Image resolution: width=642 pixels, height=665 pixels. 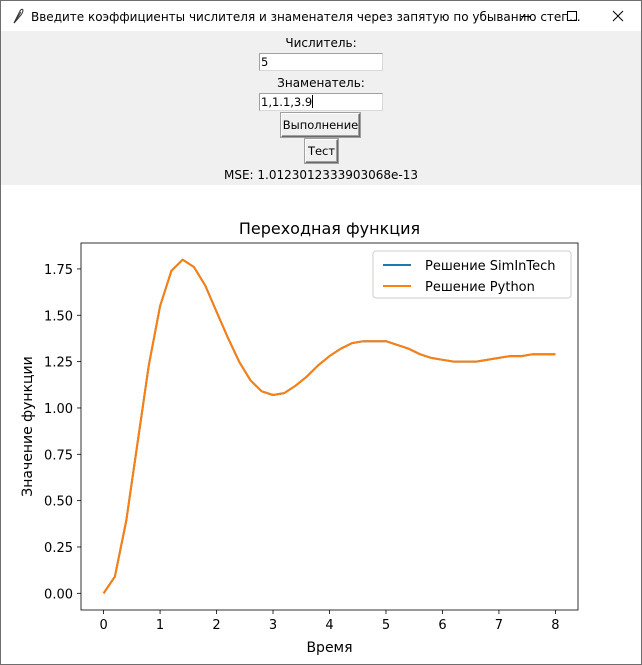 I want to click on denominator-label: Знаменатель:, so click(x=321, y=83).